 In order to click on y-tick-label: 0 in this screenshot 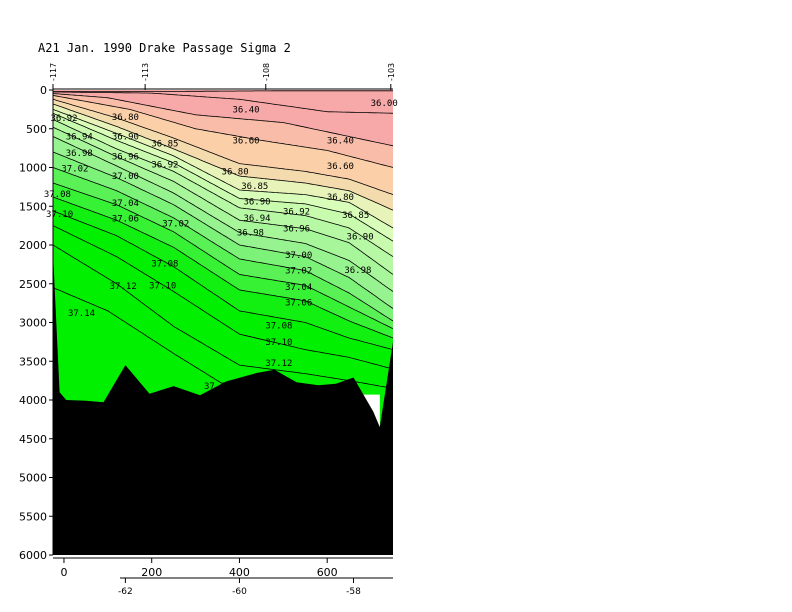, I will do `click(43, 90)`.